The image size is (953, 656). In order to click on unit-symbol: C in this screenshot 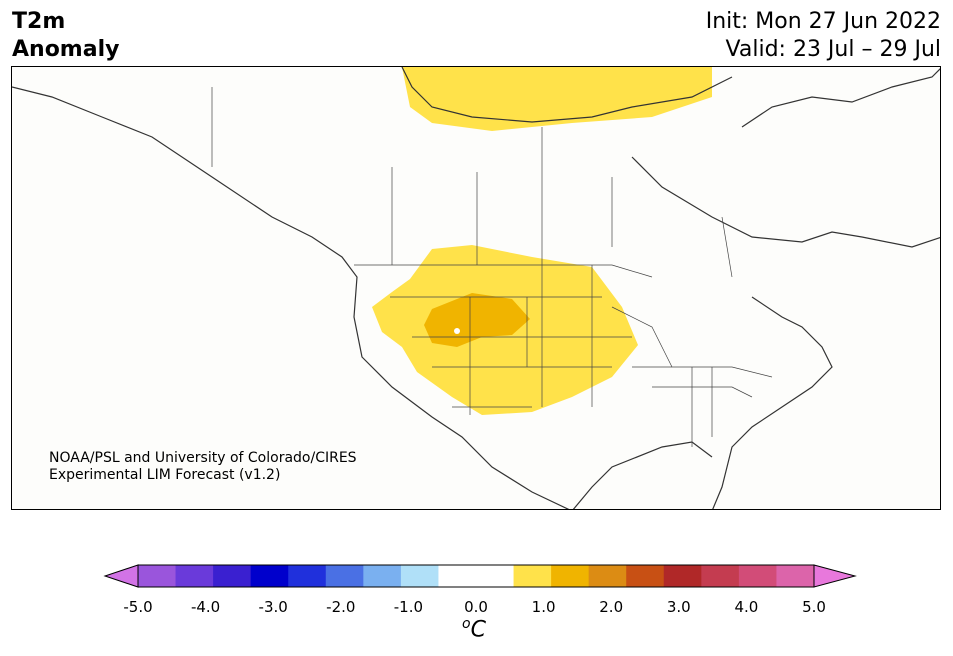, I will do `click(478, 630)`.